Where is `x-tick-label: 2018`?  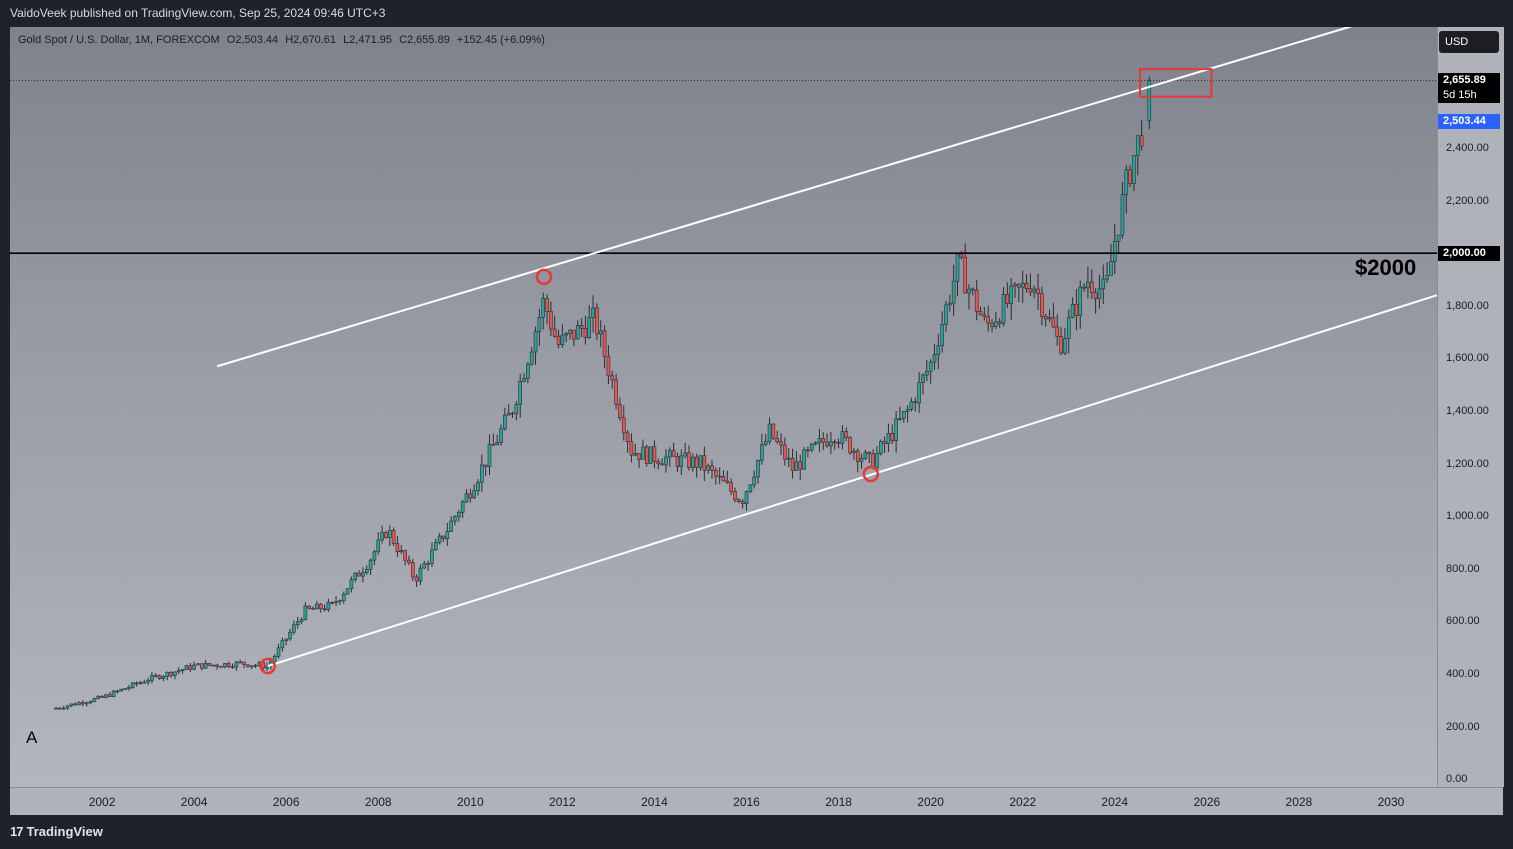
x-tick-label: 2018 is located at coordinates (838, 802).